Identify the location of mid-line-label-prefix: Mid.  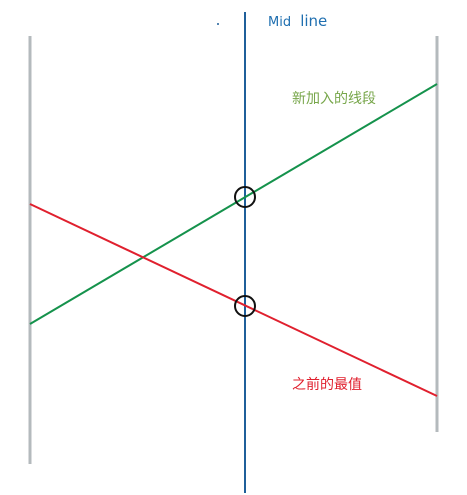
(279, 22).